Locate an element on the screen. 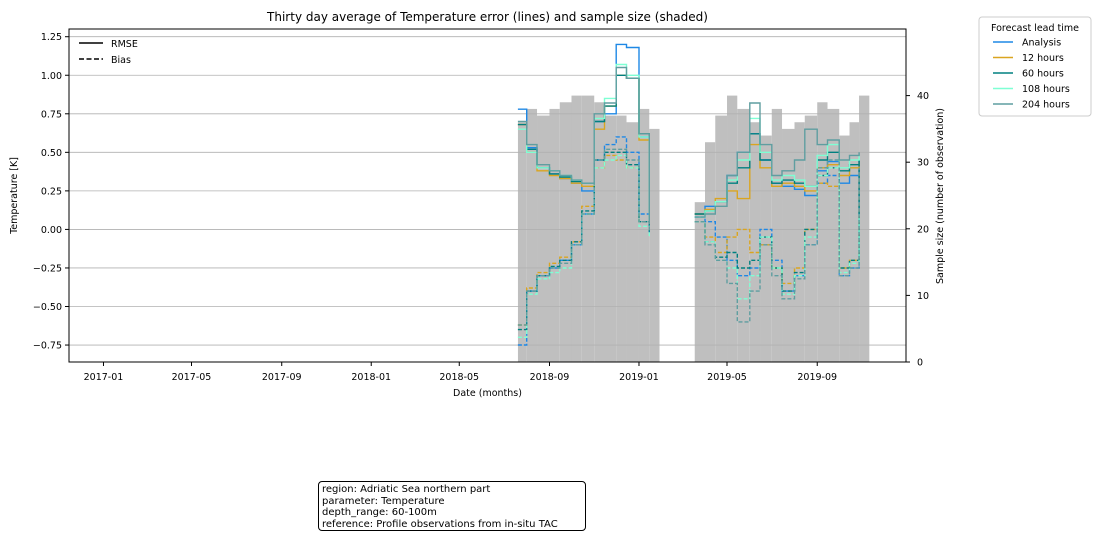 This screenshot has width=1101, height=540. series-legend-title: Forecast lead time is located at coordinates (1035, 28).